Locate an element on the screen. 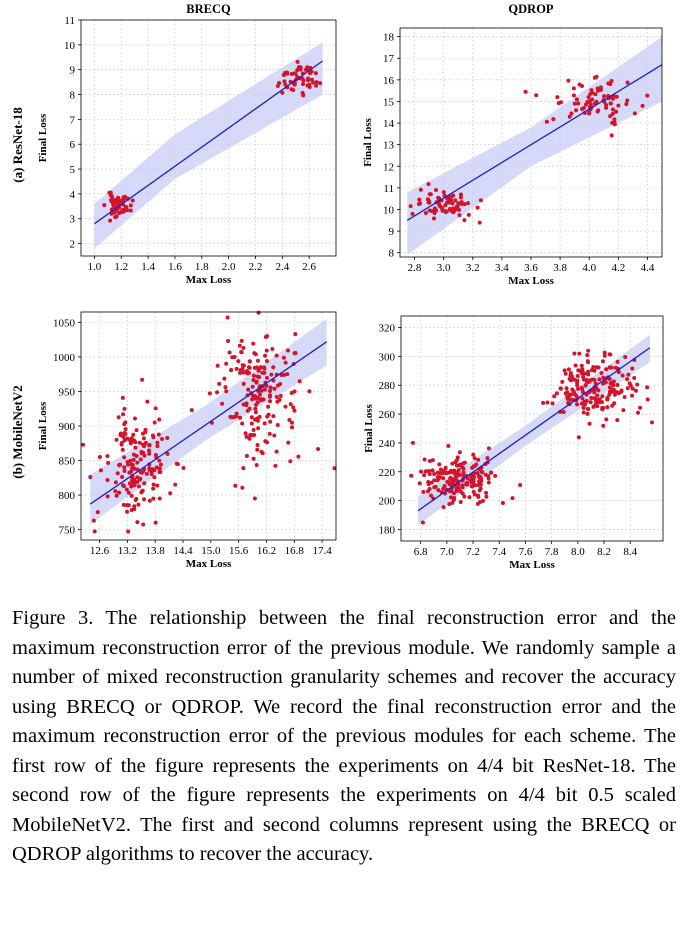  y-tick-label: 900 is located at coordinates (67, 427).